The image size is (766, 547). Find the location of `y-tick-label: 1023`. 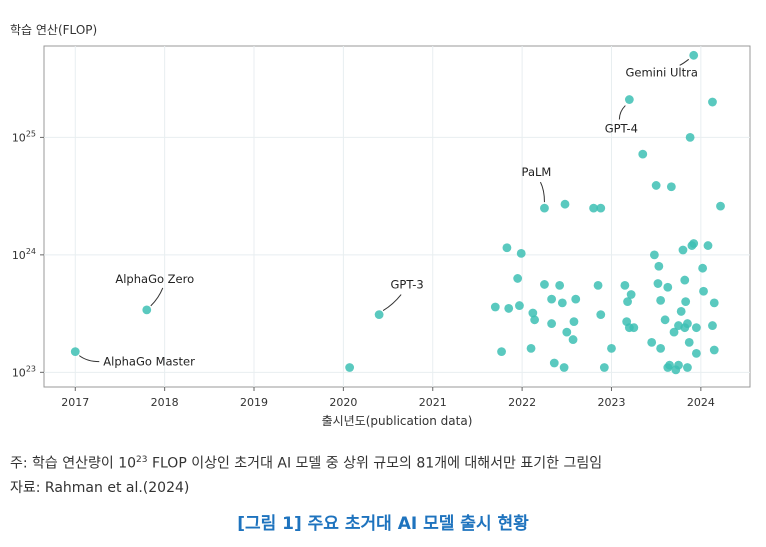

y-tick-label: 1023 is located at coordinates (24, 371).